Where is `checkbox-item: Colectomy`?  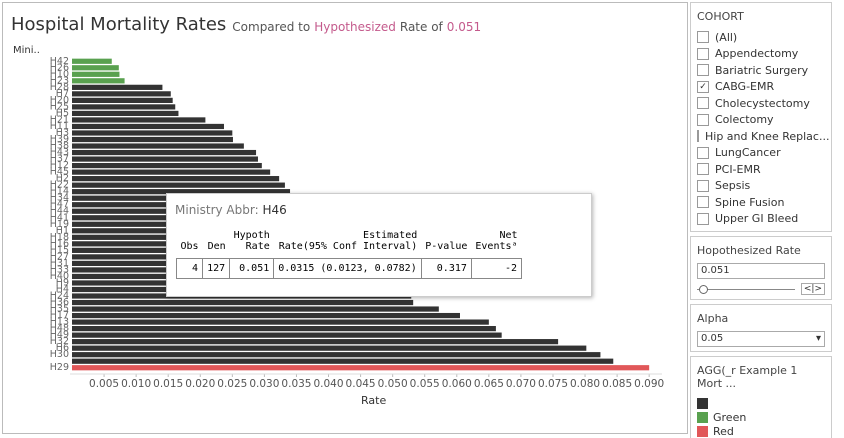
checkbox-item: Colectomy is located at coordinates (761, 120).